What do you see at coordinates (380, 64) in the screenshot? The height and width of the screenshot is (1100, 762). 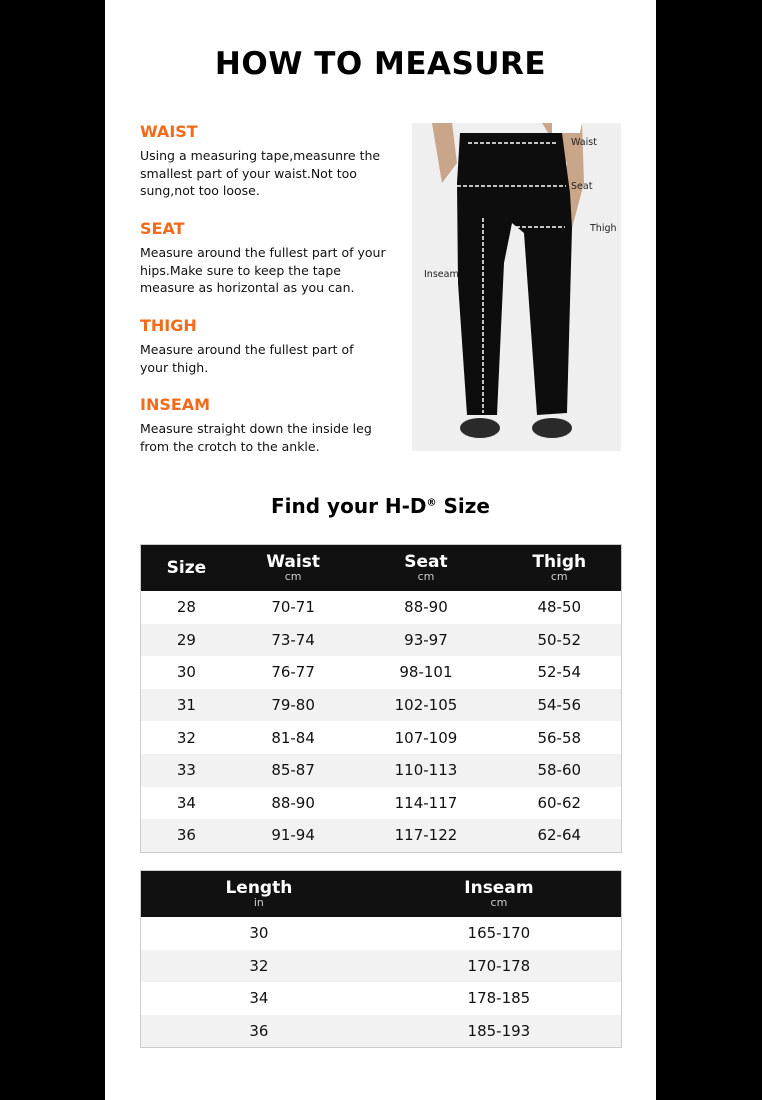 I see `page-title: HOW TO MEASURE` at bounding box center [380, 64].